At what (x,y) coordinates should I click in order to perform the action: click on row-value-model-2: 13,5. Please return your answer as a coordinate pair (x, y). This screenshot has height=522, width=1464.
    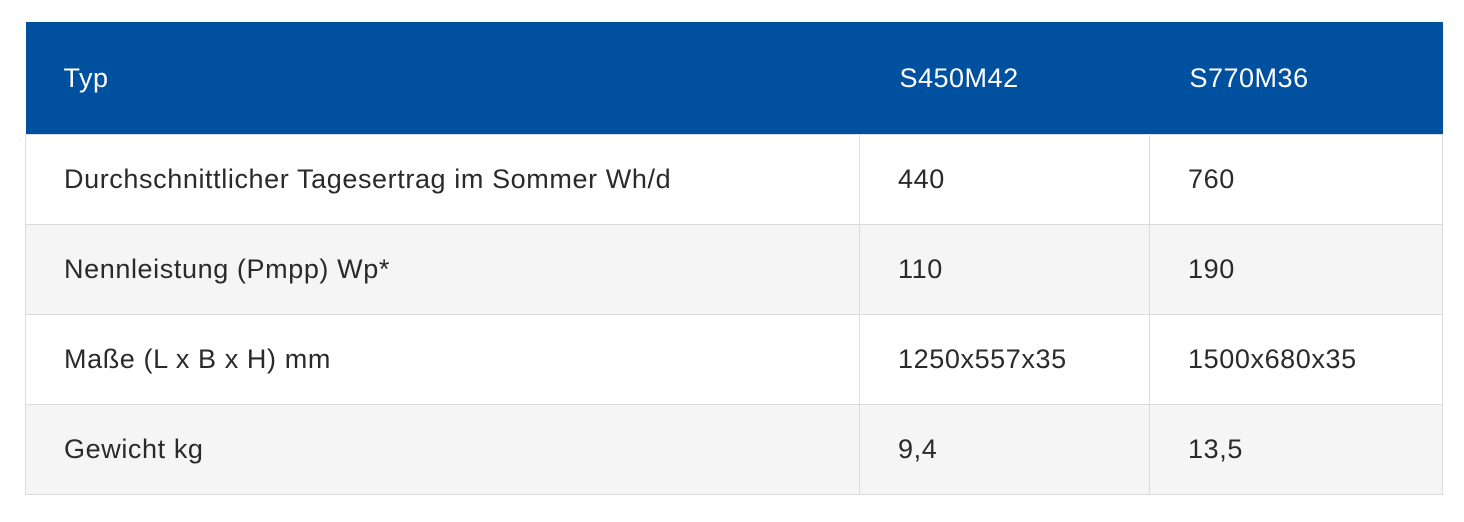
    Looking at the image, I should click on (1296, 449).